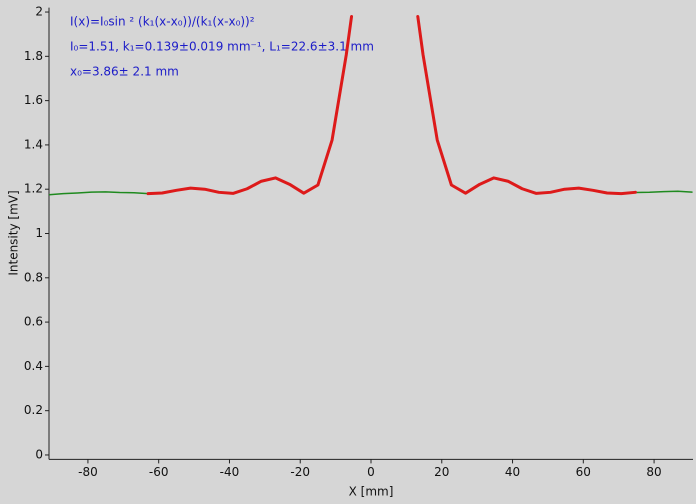 The image size is (696, 504). What do you see at coordinates (371, 472) in the screenshot?
I see `x-tick-label: 0` at bounding box center [371, 472].